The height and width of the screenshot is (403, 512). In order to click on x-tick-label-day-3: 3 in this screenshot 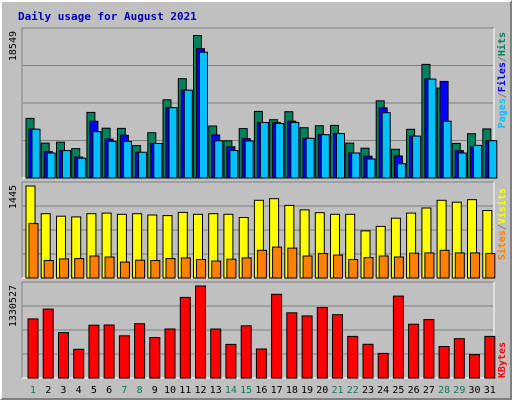, I will do `click(63, 390)`.